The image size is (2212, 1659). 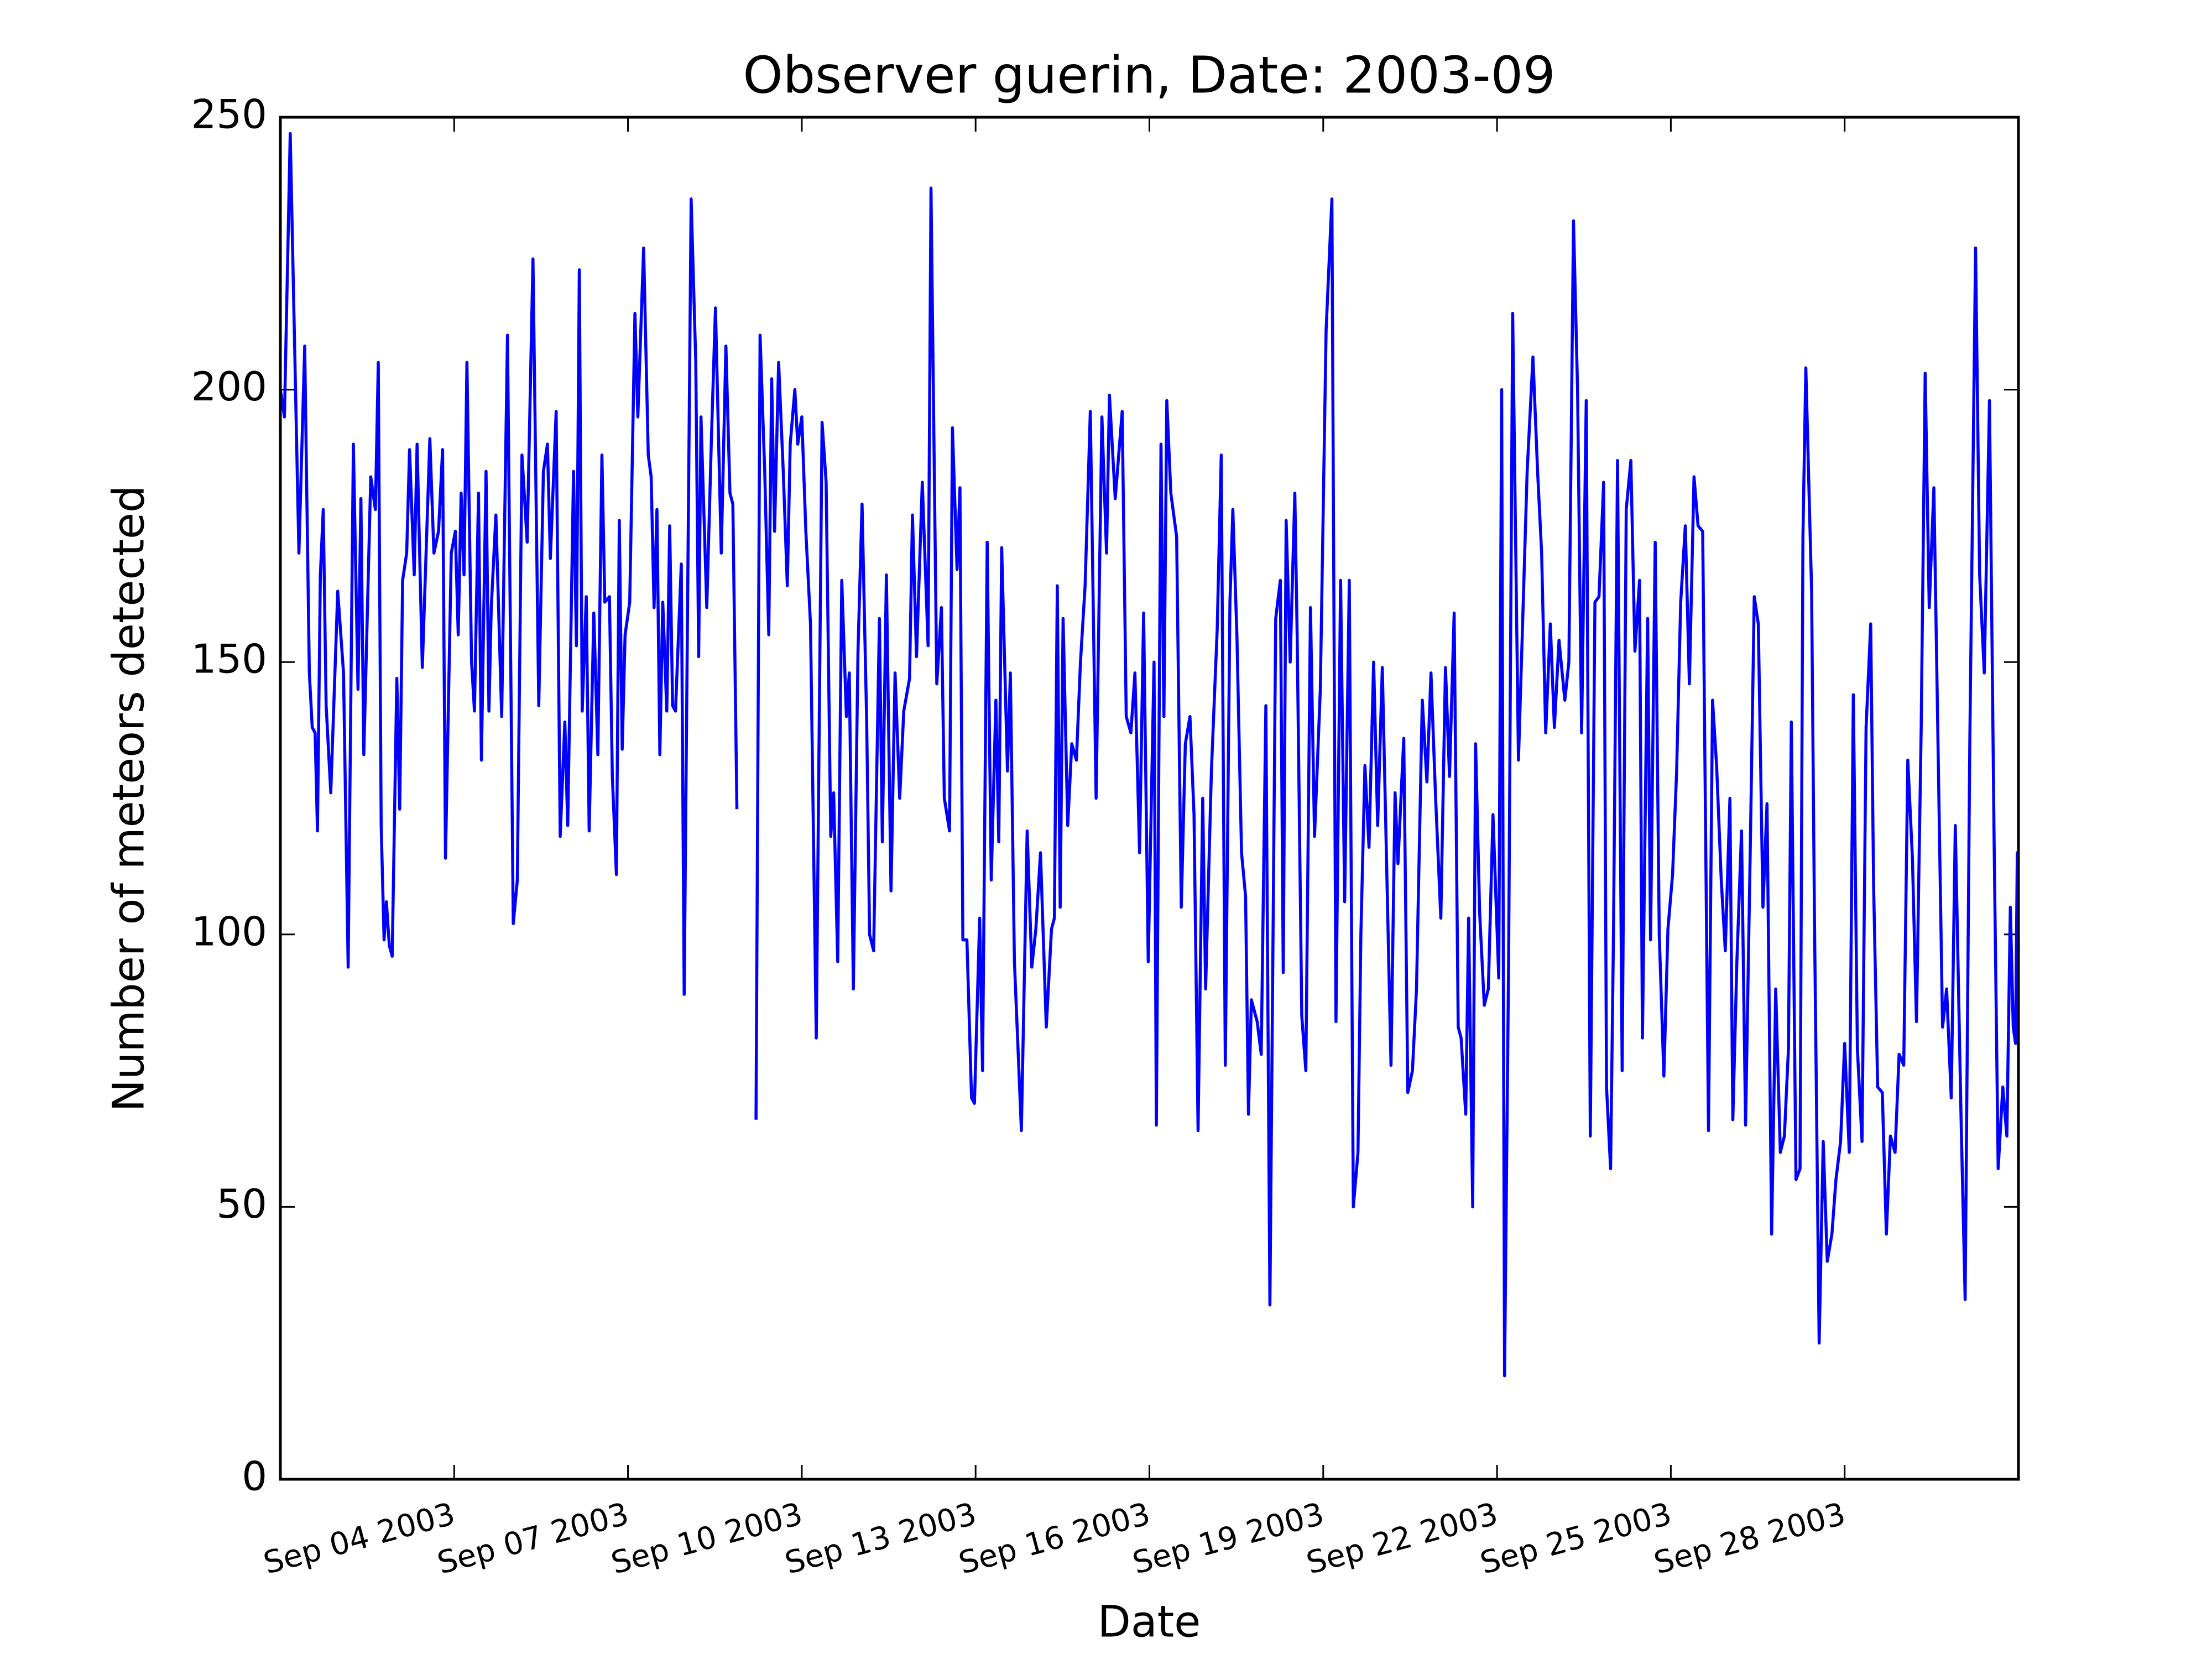 What do you see at coordinates (229, 387) in the screenshot?
I see `y-tick-label: 200` at bounding box center [229, 387].